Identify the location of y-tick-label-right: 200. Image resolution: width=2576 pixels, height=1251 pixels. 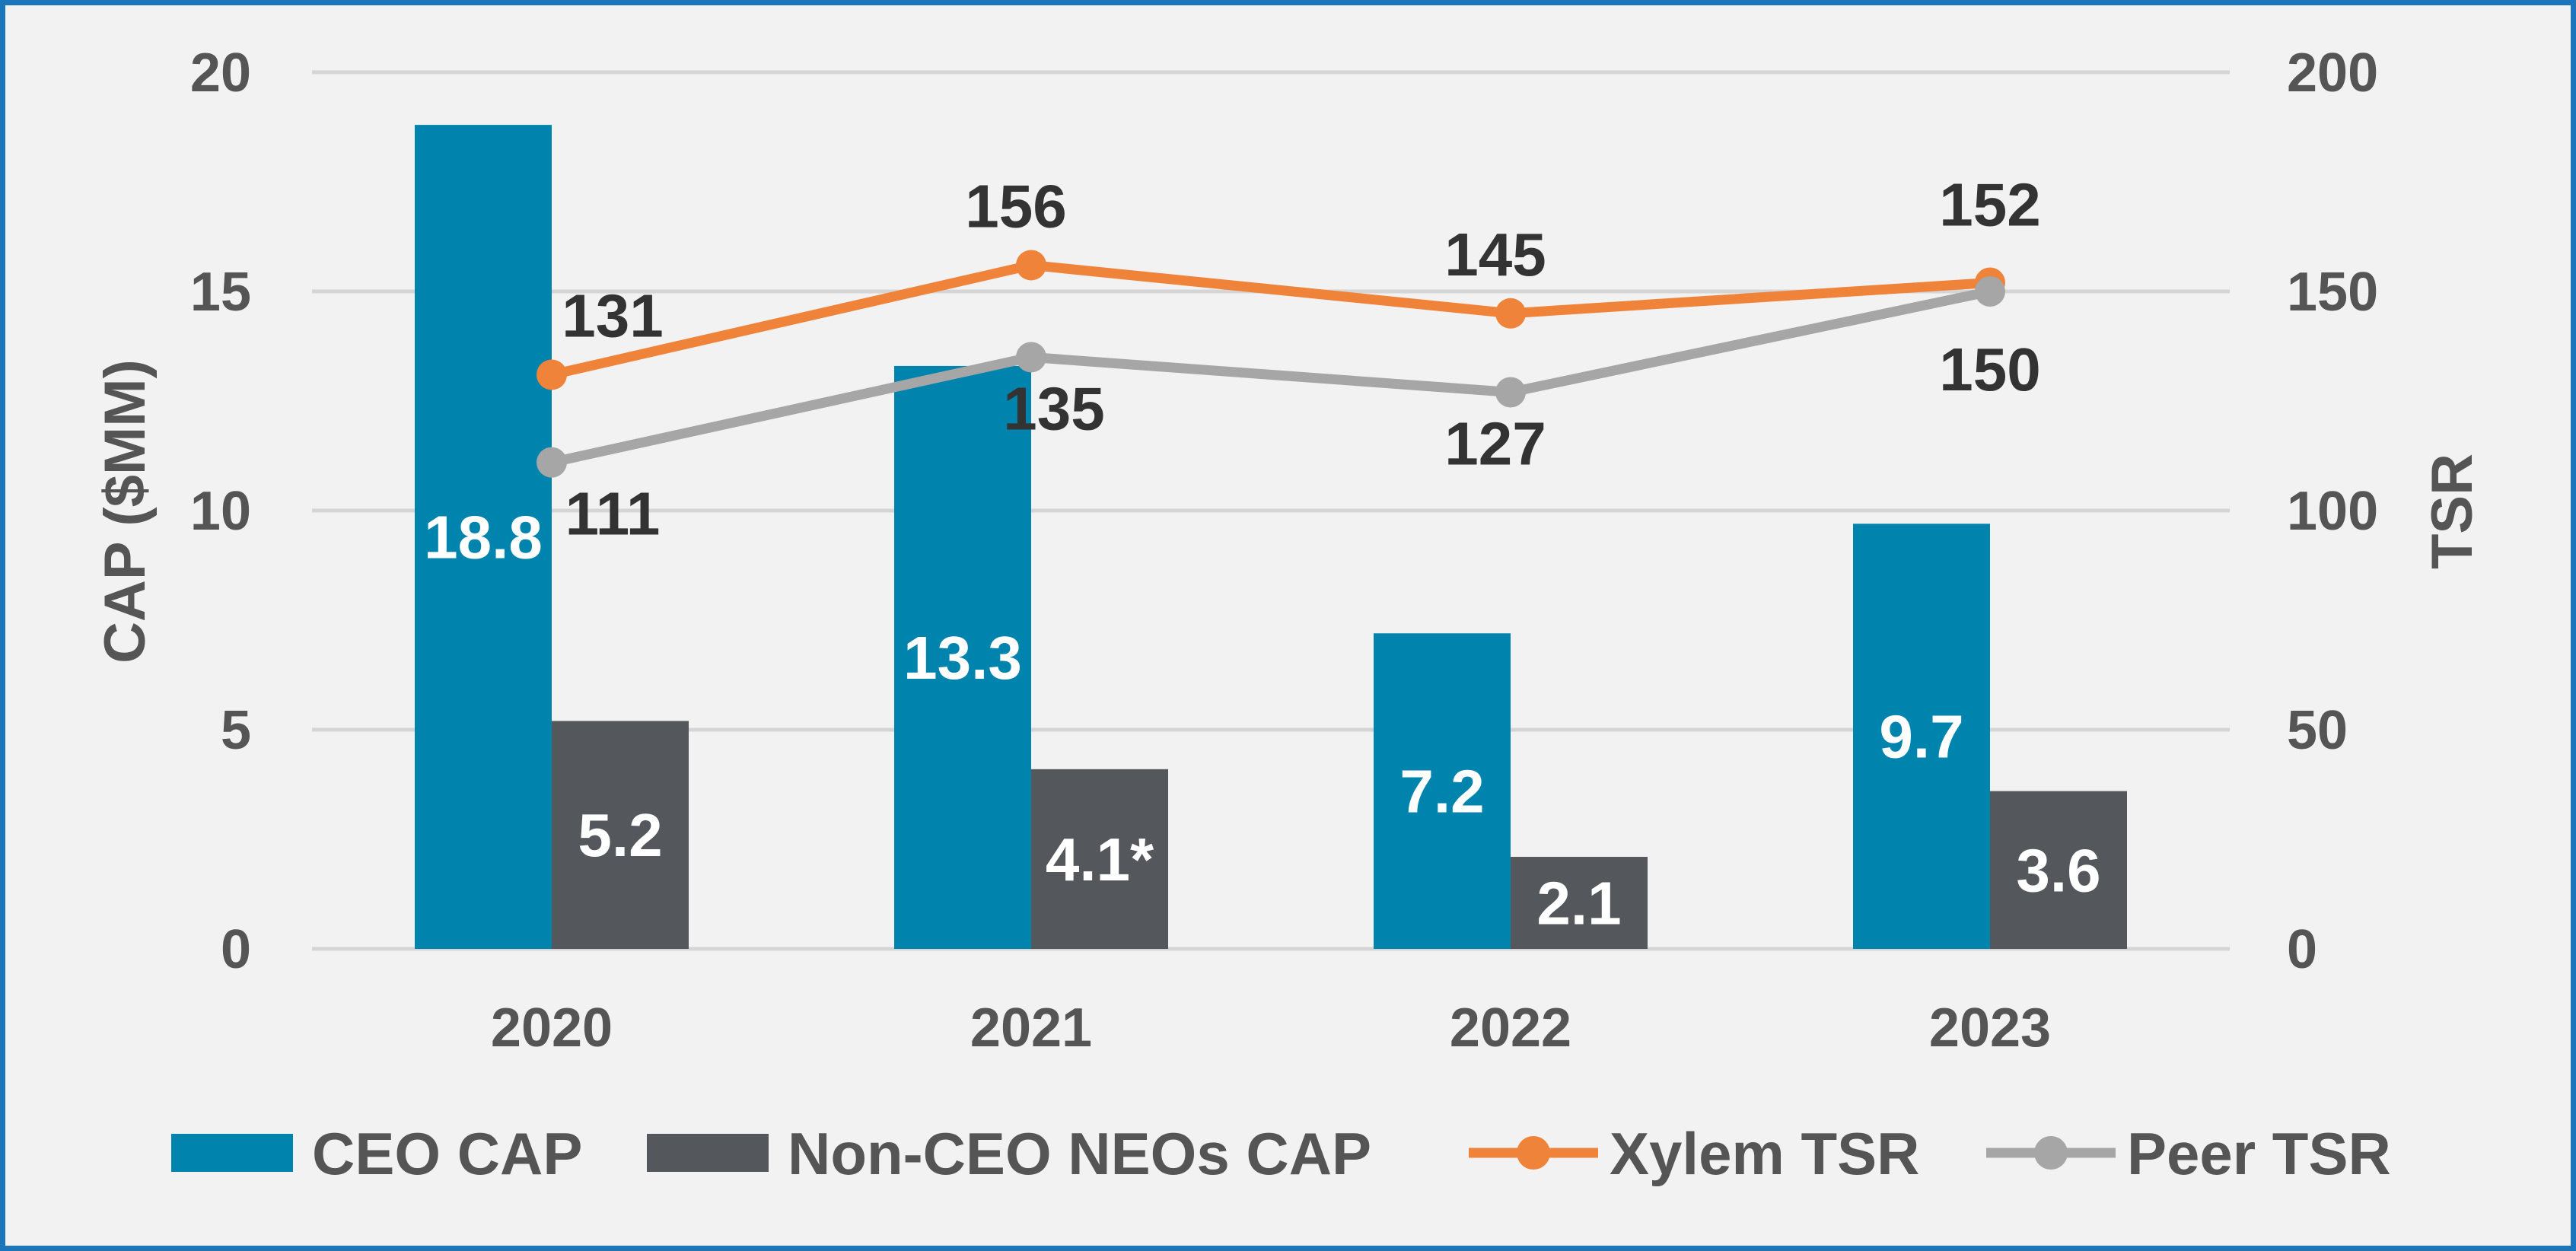
(2332, 73).